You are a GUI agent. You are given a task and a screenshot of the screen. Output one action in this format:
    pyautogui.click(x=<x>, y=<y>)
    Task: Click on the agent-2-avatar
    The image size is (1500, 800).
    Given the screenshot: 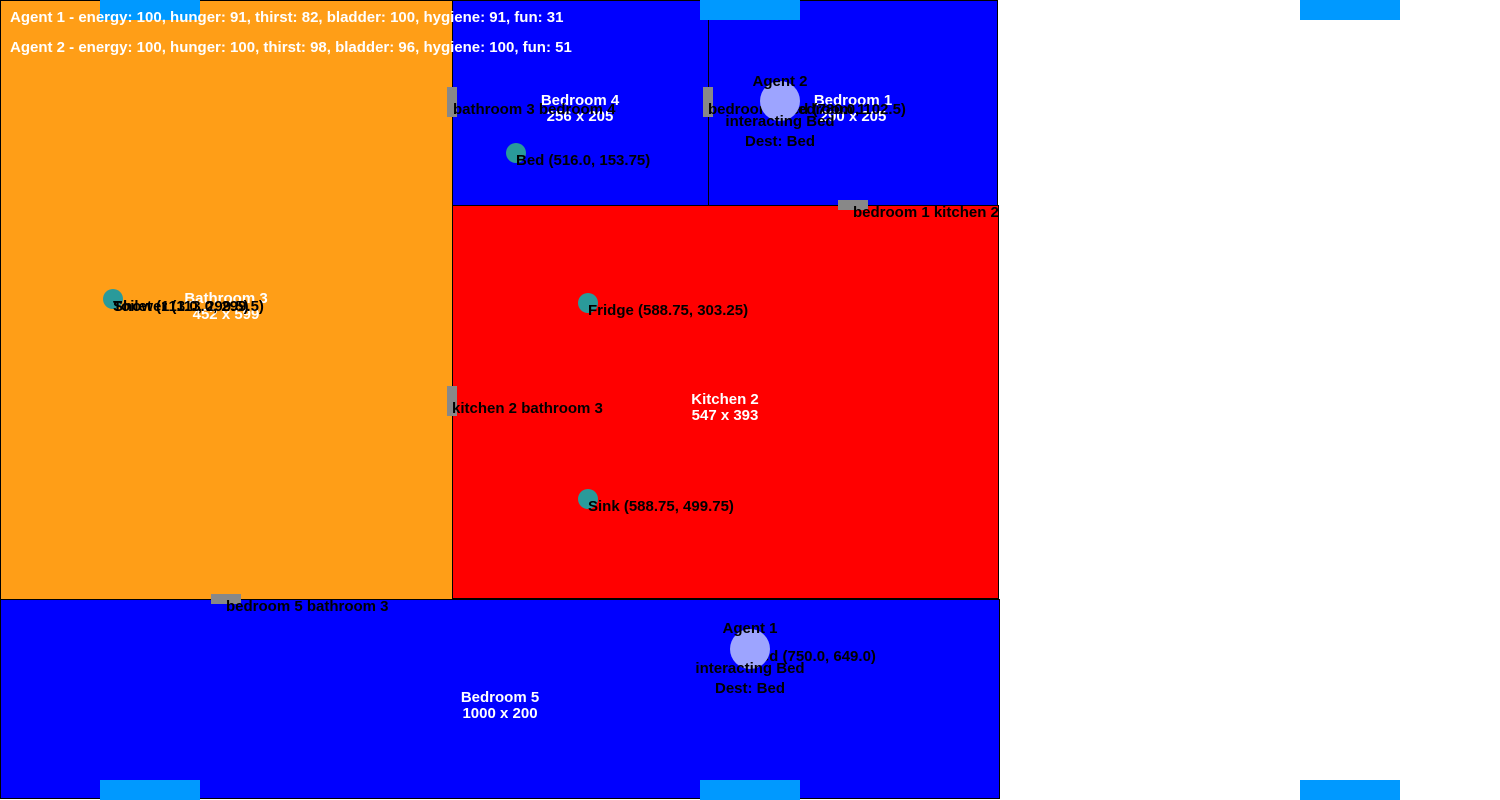 What is the action you would take?
    pyautogui.click(x=780, y=101)
    